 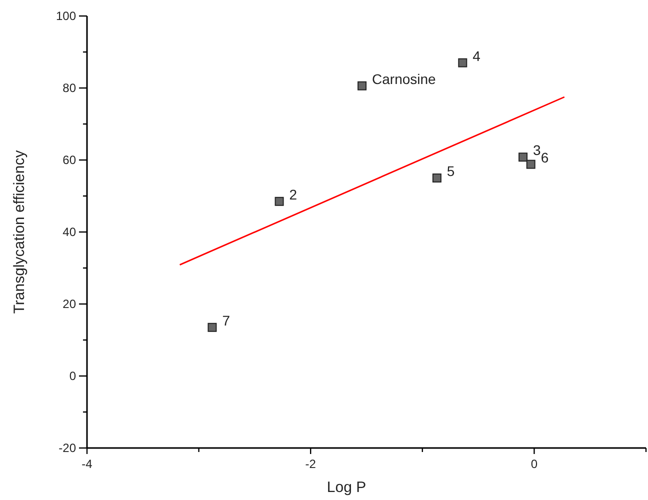 What do you see at coordinates (537, 150) in the screenshot?
I see `annotation: 3` at bounding box center [537, 150].